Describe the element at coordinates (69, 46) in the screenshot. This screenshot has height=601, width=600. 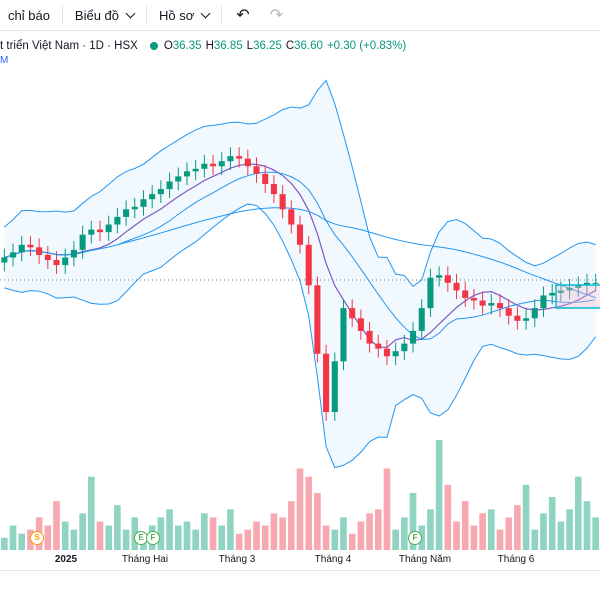
I see `symbol-title: t triển Việt Nam · 1D · HSX` at that location.